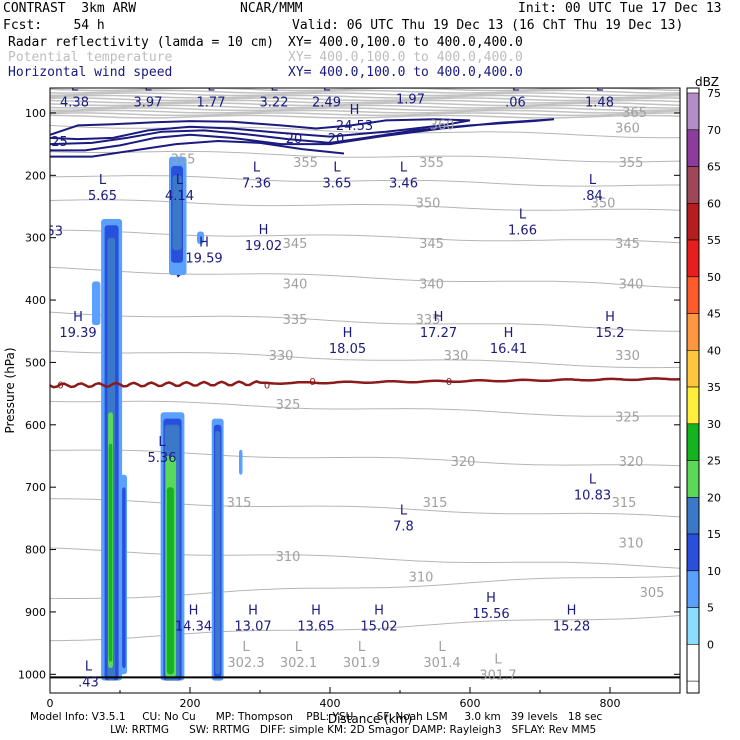 This screenshot has width=740, height=740. Describe the element at coordinates (405, 42) in the screenshot. I see `field-xy-reflectivity: XY= 400.0,100.0 to 400.0,400.0` at that location.